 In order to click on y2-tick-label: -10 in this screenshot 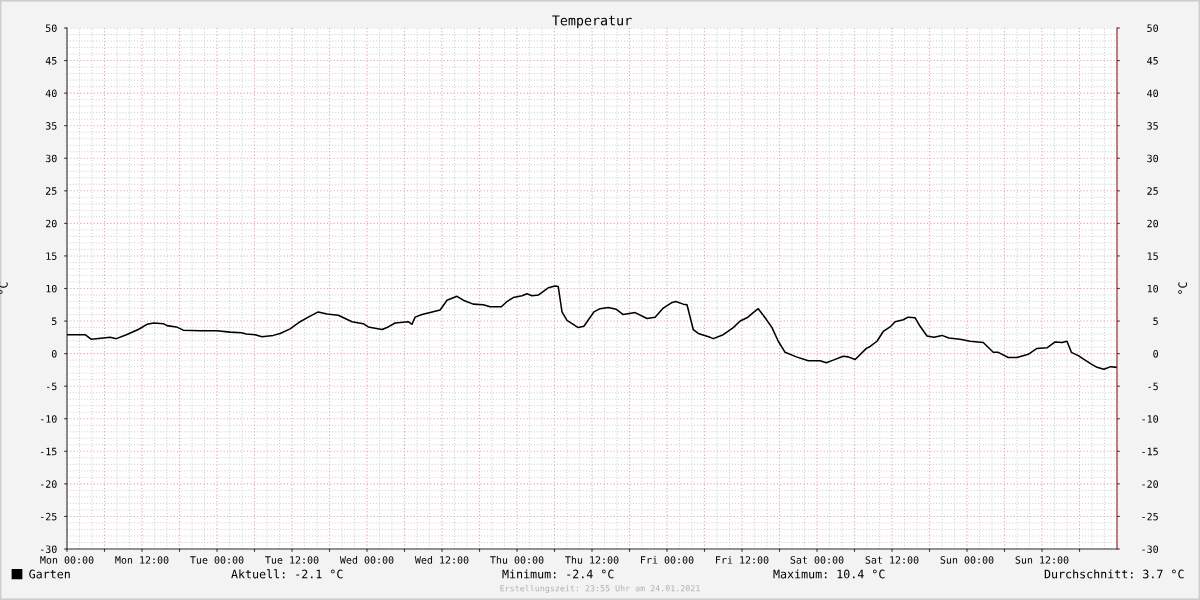, I will do `click(1150, 419)`.